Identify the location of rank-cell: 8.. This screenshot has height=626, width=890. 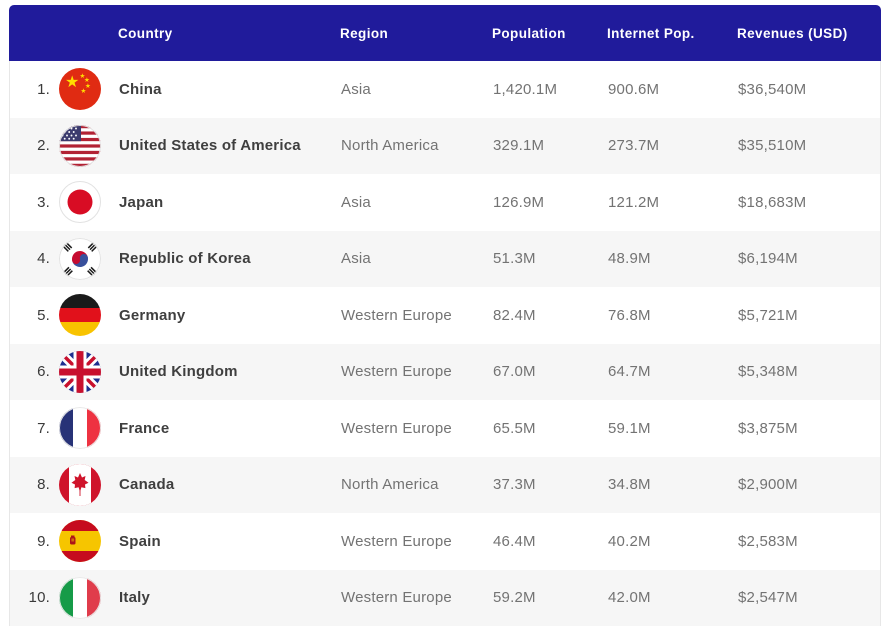
(43, 485).